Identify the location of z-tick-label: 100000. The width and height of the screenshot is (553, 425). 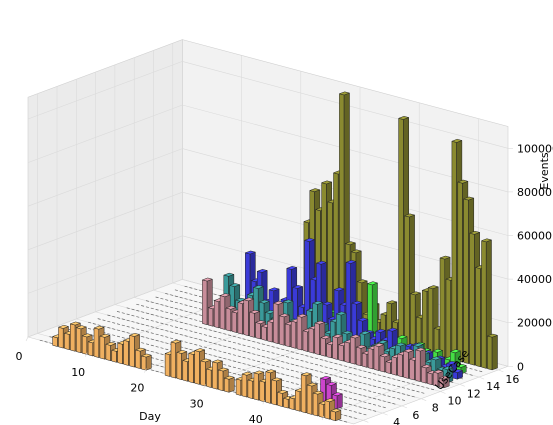
(535, 148).